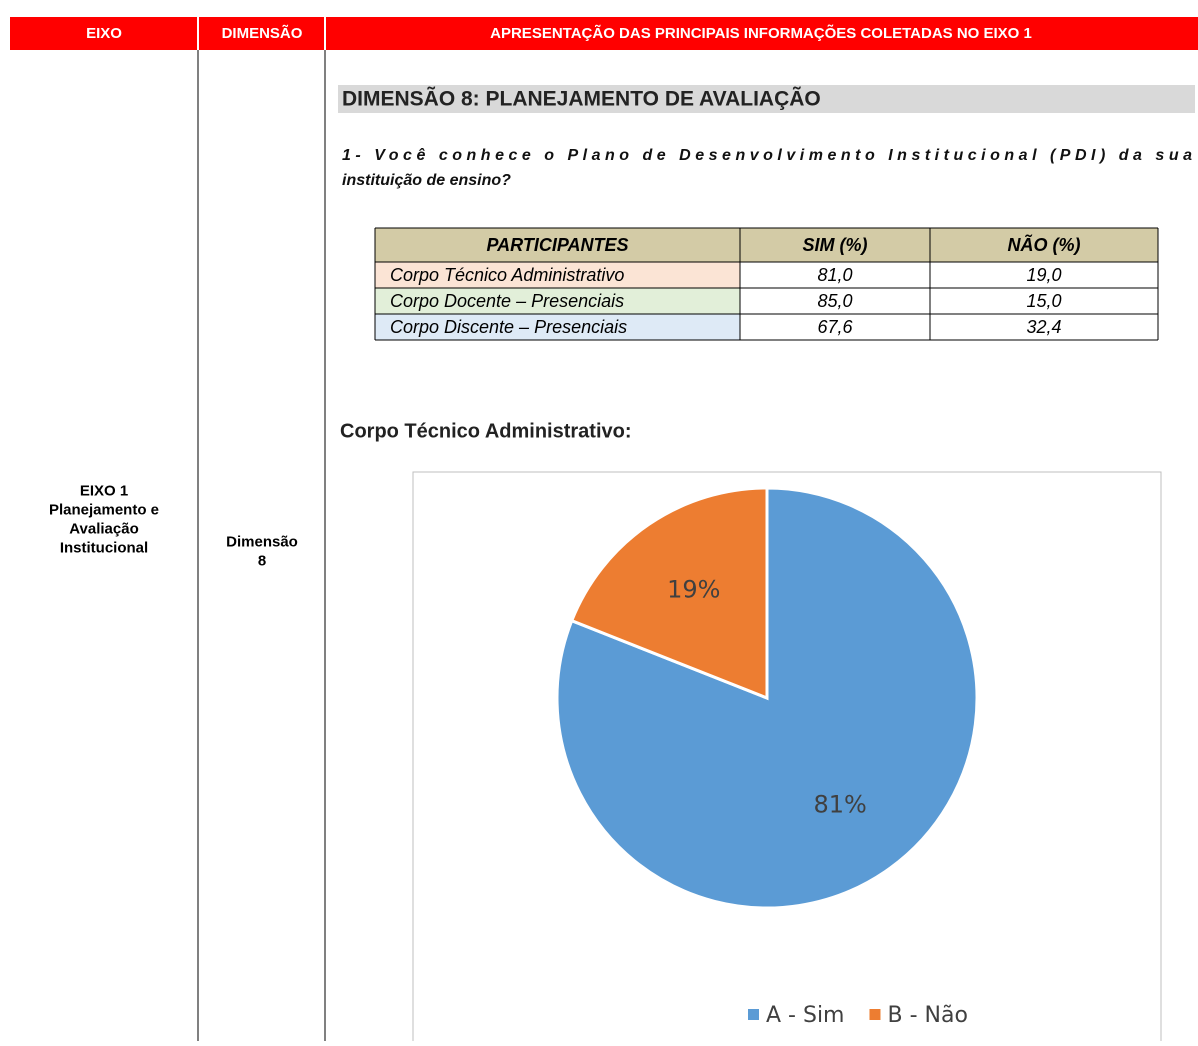  What do you see at coordinates (104, 547) in the screenshot?
I see `eixo-label: Institucional` at bounding box center [104, 547].